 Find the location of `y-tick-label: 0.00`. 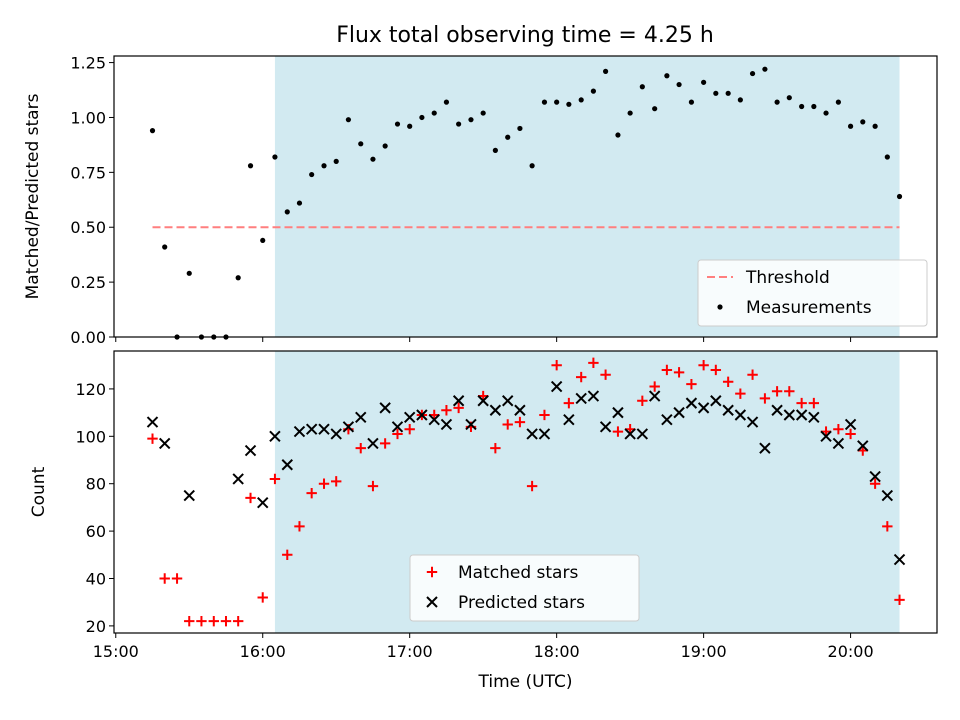

y-tick-label: 0.00 is located at coordinates (88, 337).